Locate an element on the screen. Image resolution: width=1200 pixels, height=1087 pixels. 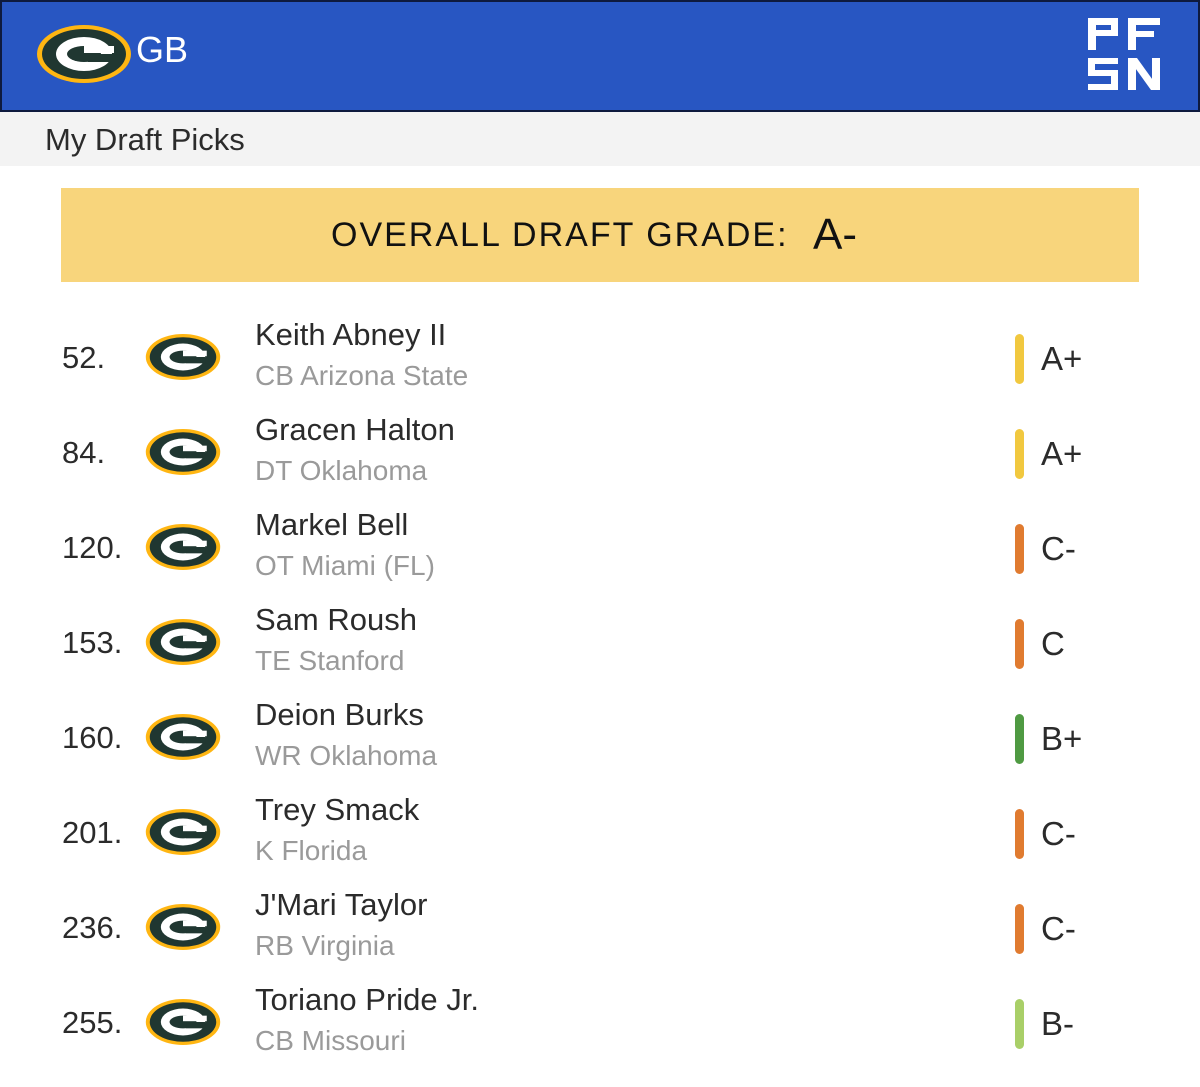
pick-row: 201. Trey Smack K Florida C- is located at coordinates (600, 832).